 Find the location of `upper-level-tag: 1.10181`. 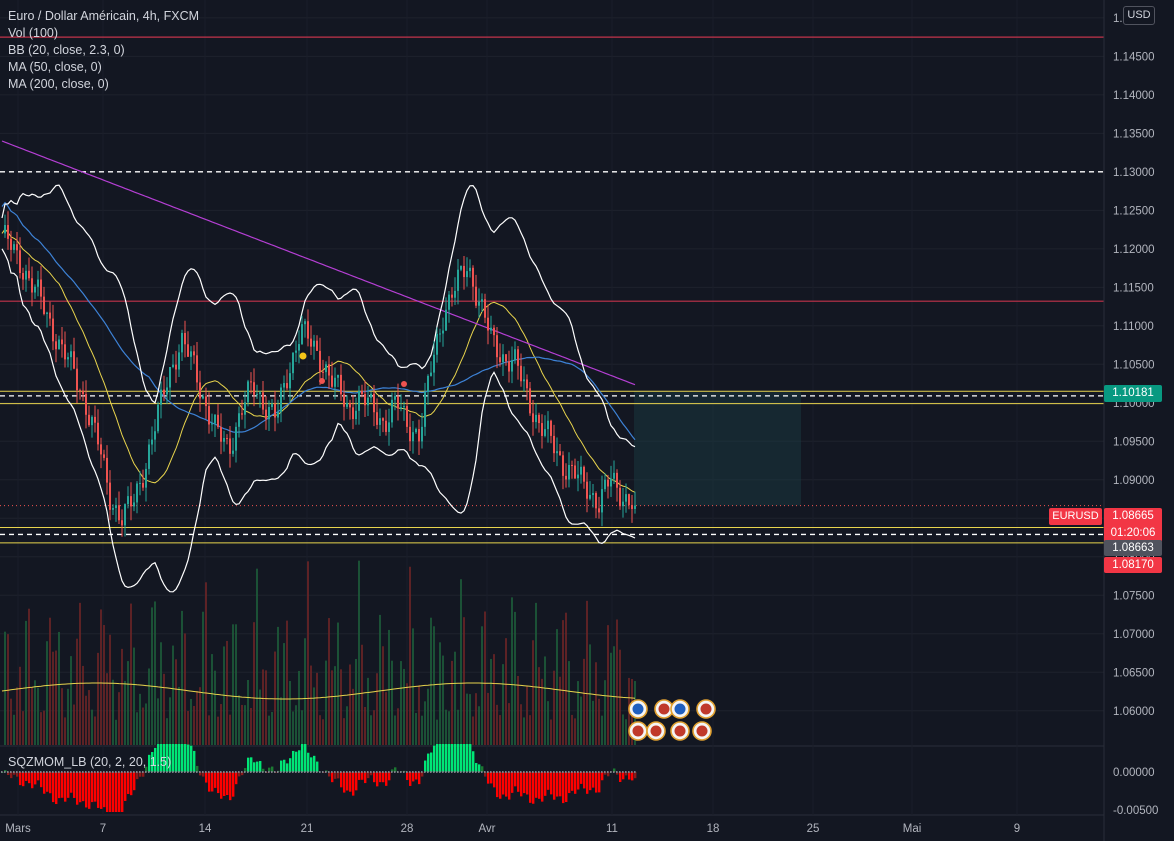

upper-level-tag: 1.10181 is located at coordinates (1133, 393).